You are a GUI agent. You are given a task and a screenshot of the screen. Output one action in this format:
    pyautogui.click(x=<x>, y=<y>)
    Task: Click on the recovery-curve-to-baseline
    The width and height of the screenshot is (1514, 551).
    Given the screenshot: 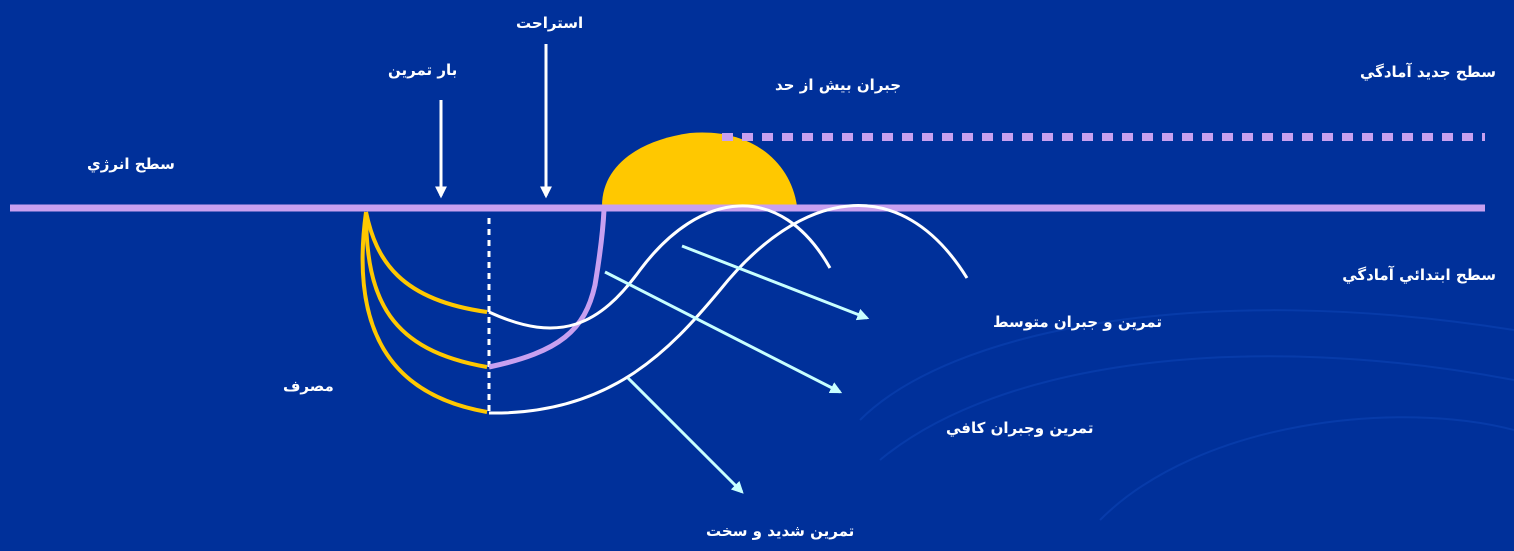 What is the action you would take?
    pyautogui.click(x=547, y=289)
    